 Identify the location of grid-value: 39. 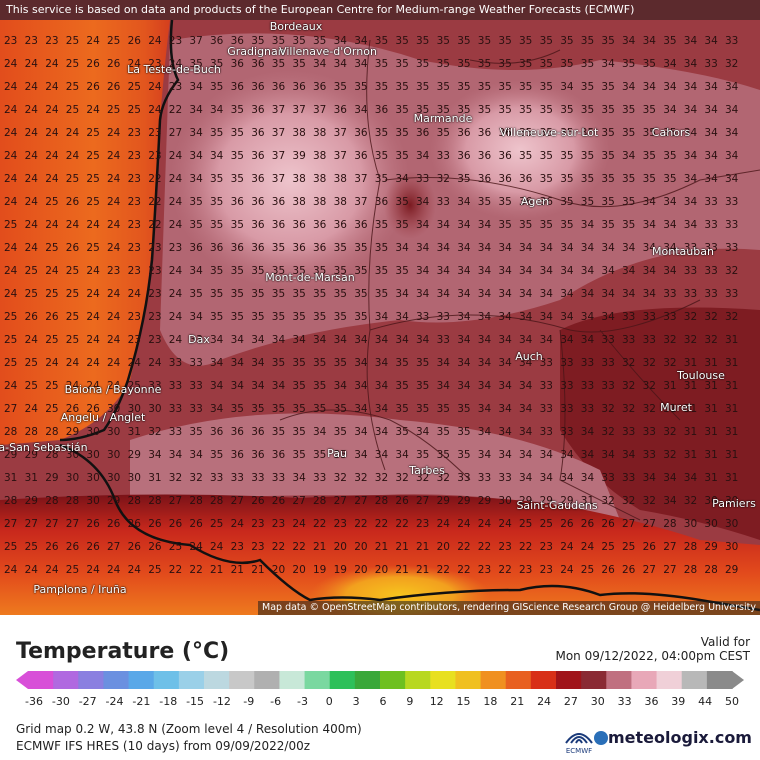
(298, 156).